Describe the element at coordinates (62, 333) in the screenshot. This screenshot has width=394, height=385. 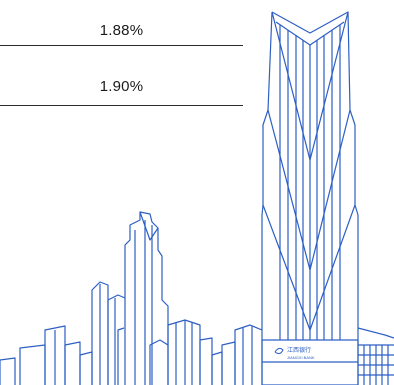
I see `left-buildings` at that location.